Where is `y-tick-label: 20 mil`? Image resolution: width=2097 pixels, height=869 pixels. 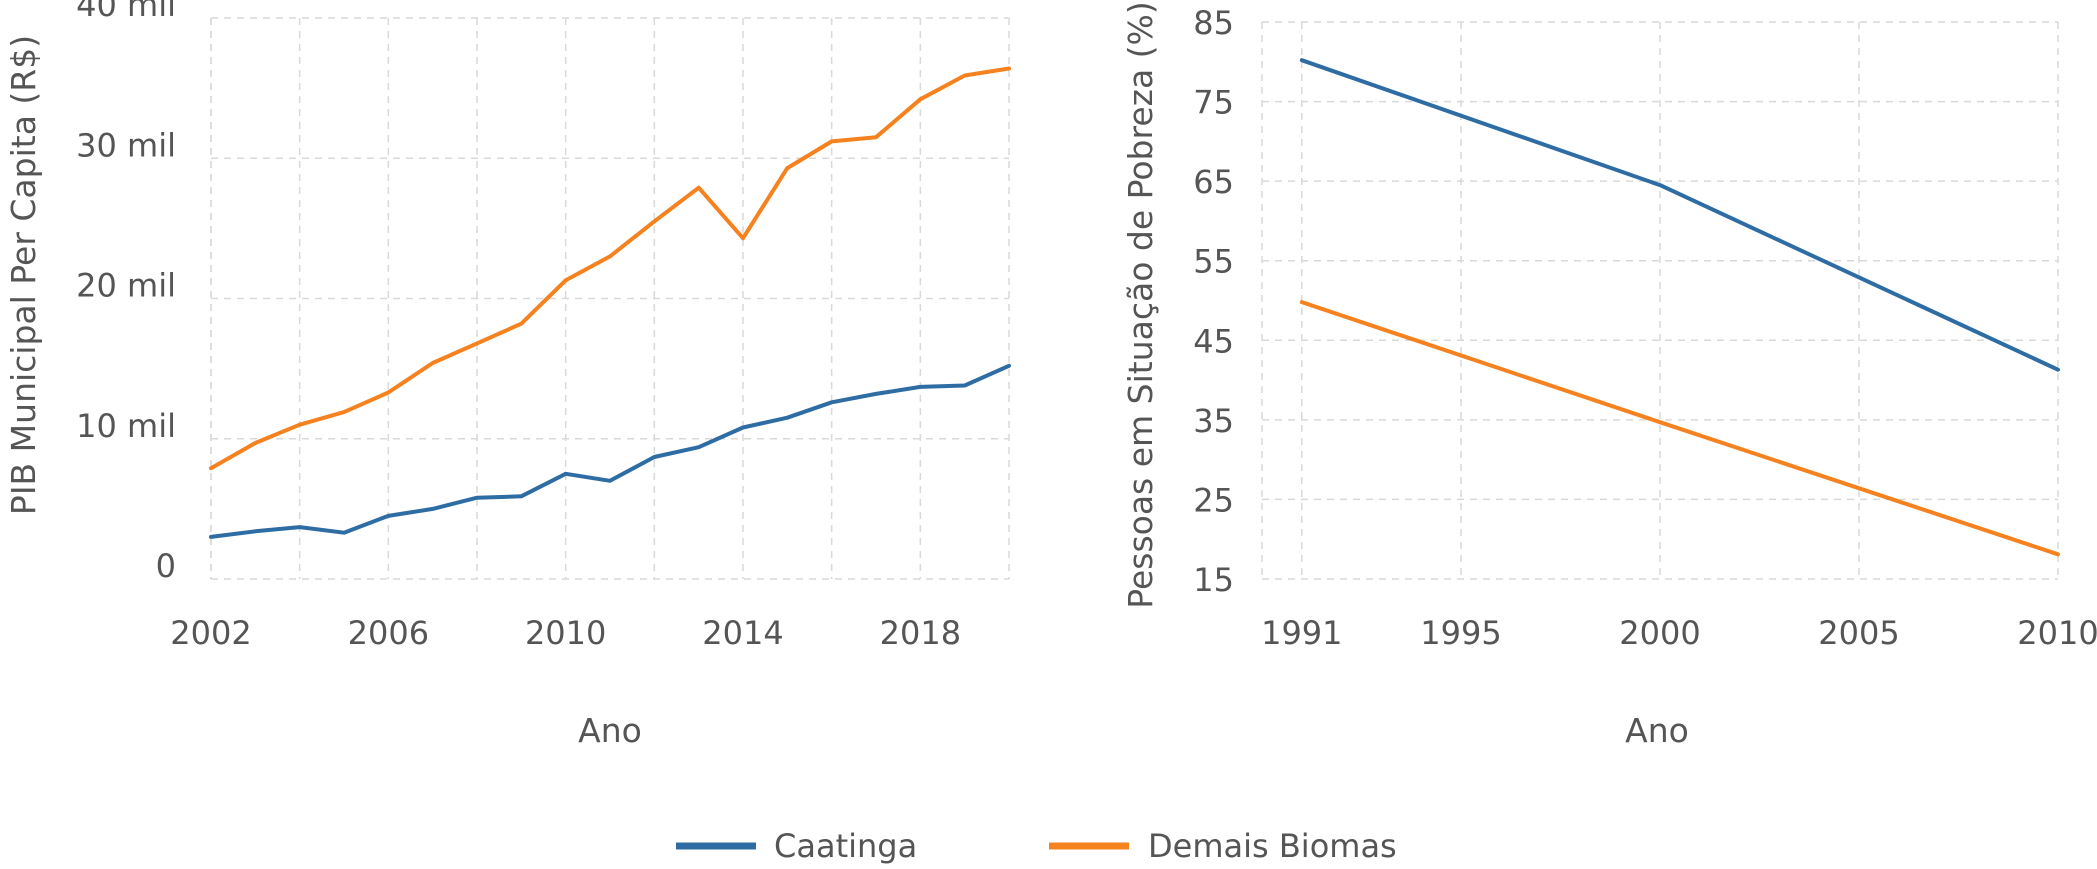 y-tick-label: 20 mil is located at coordinates (126, 286).